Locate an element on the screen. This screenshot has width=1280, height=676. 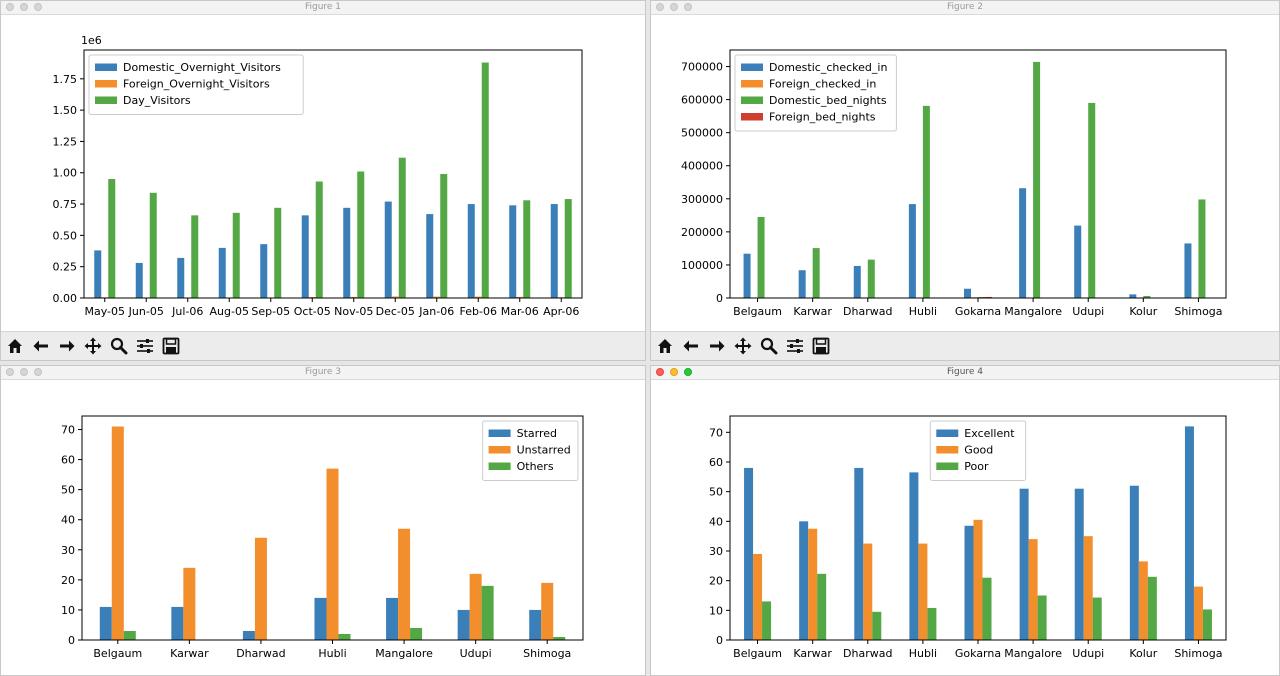
y-tick-label: 1.25 is located at coordinates (65, 141).